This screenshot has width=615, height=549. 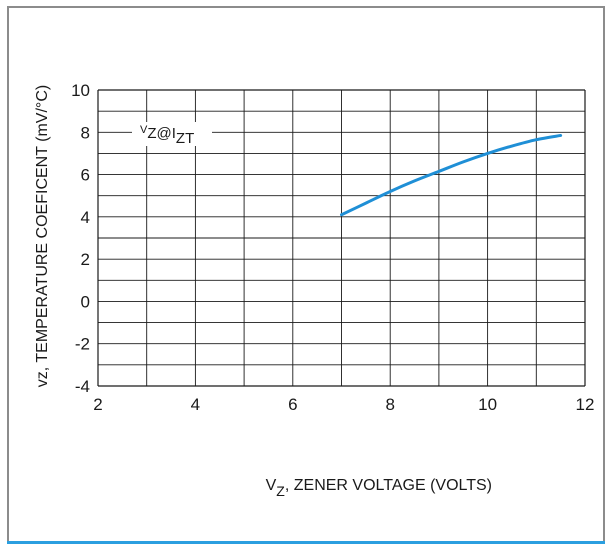 What do you see at coordinates (144, 130) in the screenshot?
I see `annotation-v: V` at bounding box center [144, 130].